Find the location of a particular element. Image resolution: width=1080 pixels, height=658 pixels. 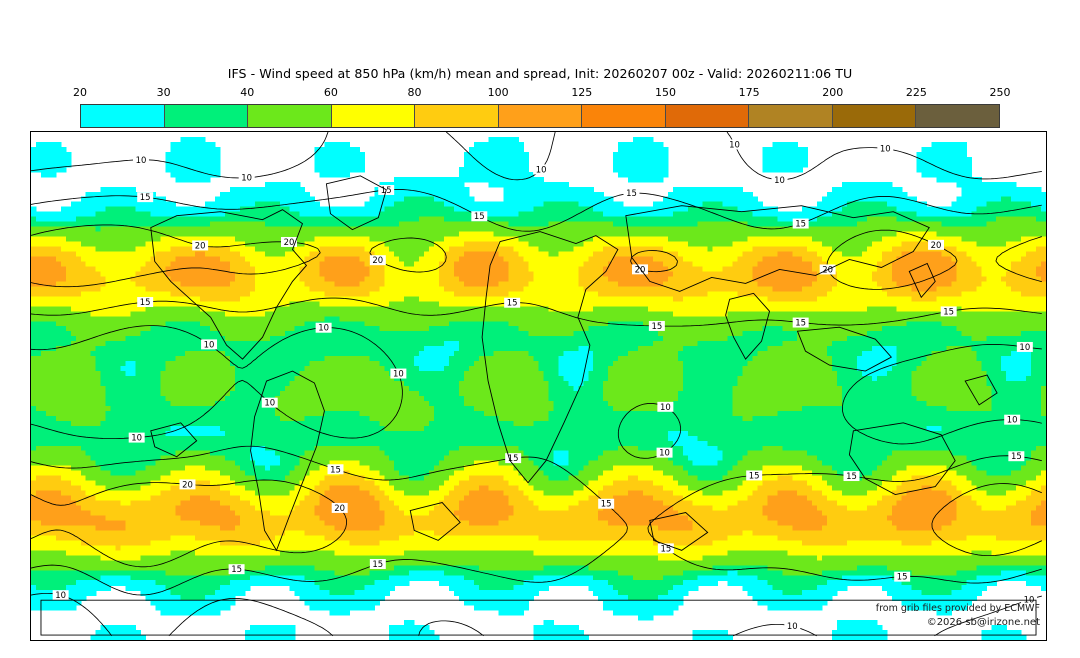

colorbar-tick-80: 80 is located at coordinates (414, 92).